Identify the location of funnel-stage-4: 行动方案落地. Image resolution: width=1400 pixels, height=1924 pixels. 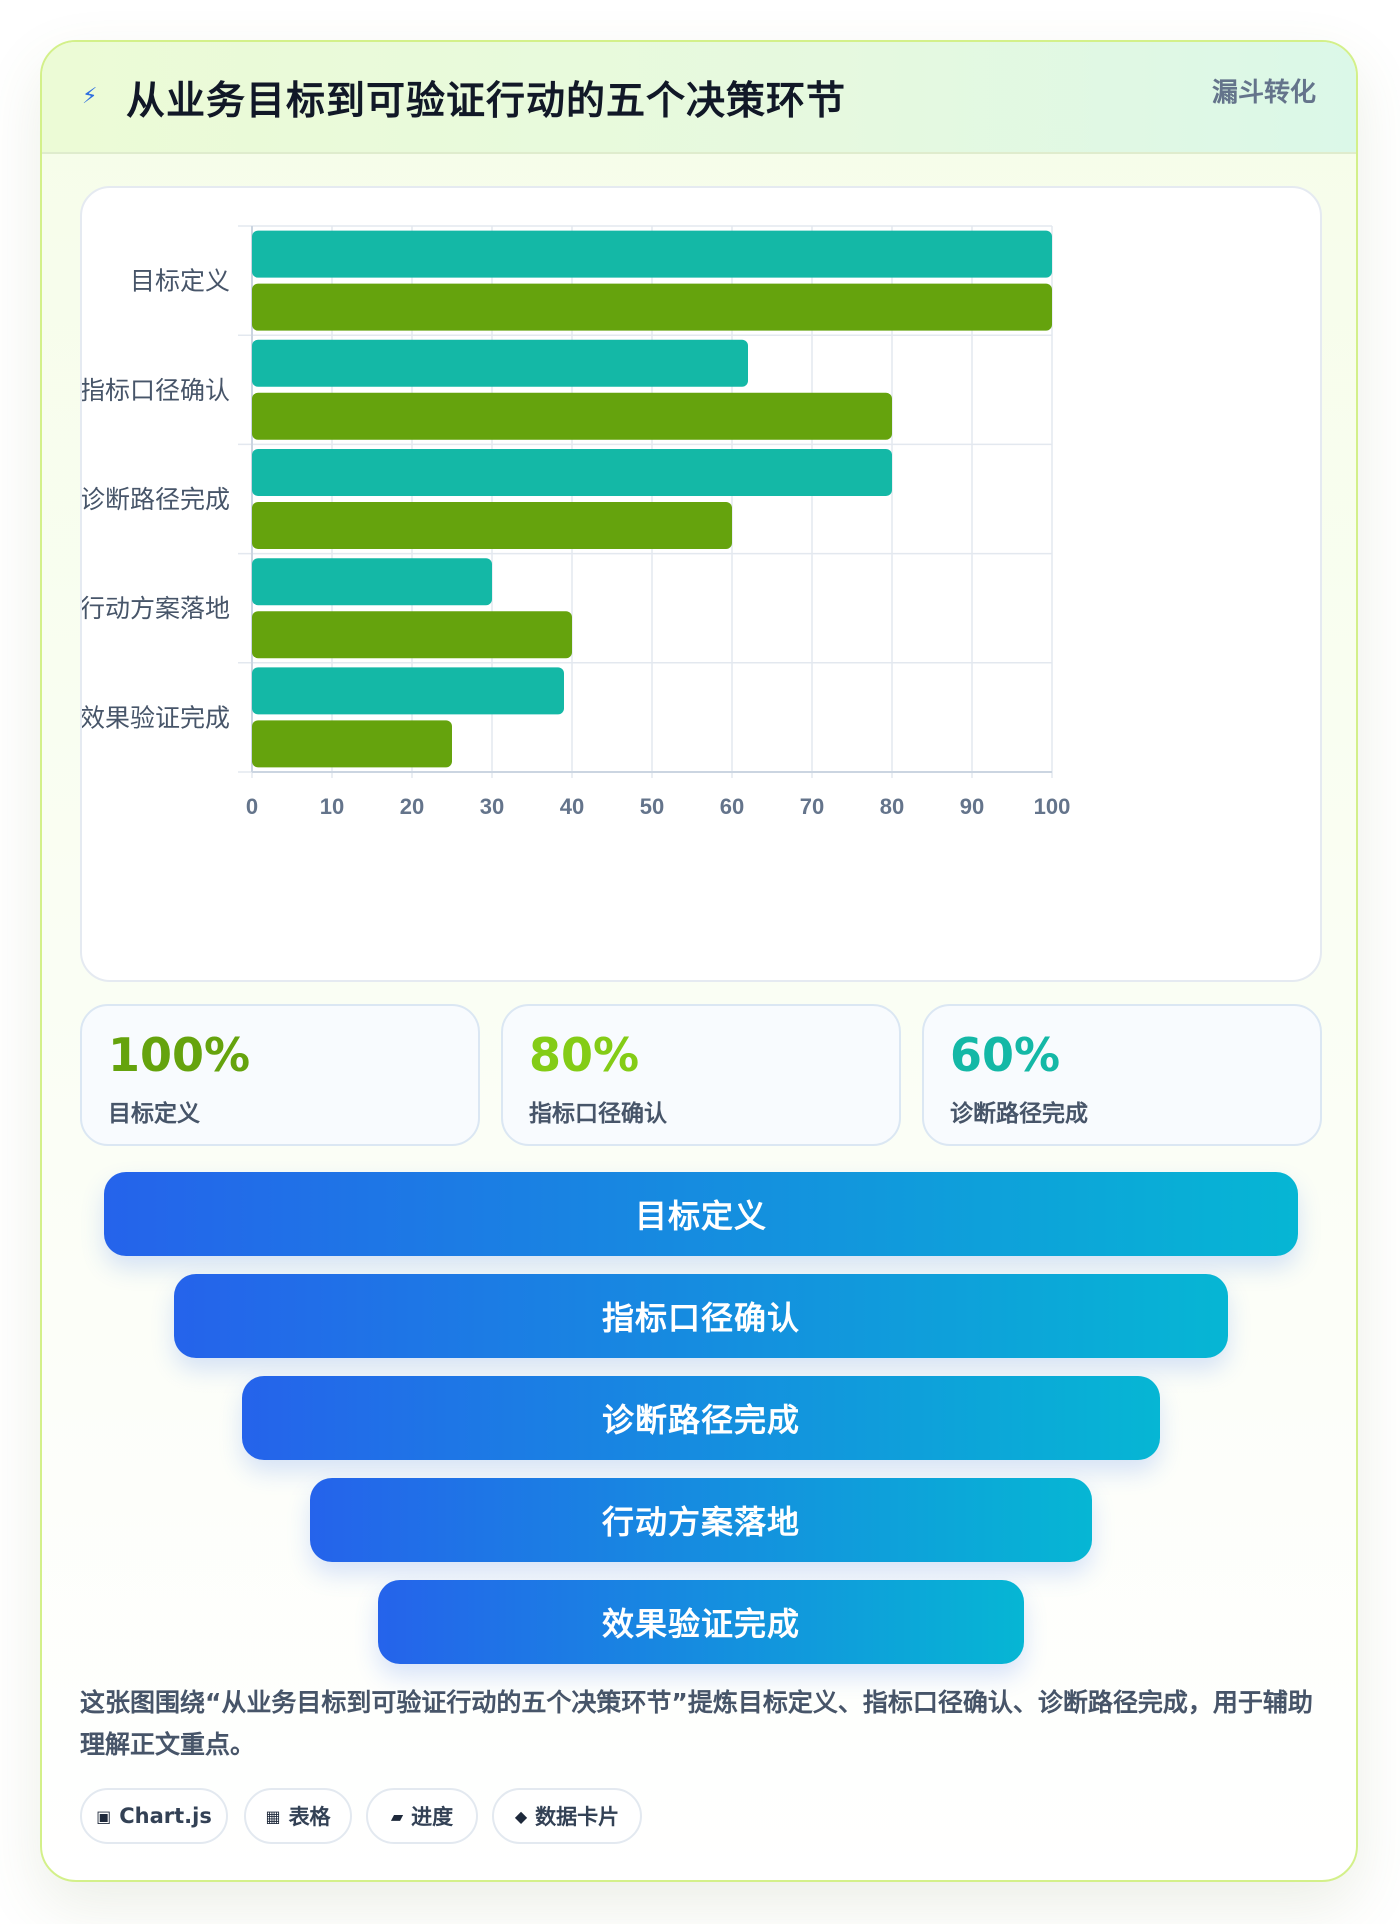
(701, 1520).